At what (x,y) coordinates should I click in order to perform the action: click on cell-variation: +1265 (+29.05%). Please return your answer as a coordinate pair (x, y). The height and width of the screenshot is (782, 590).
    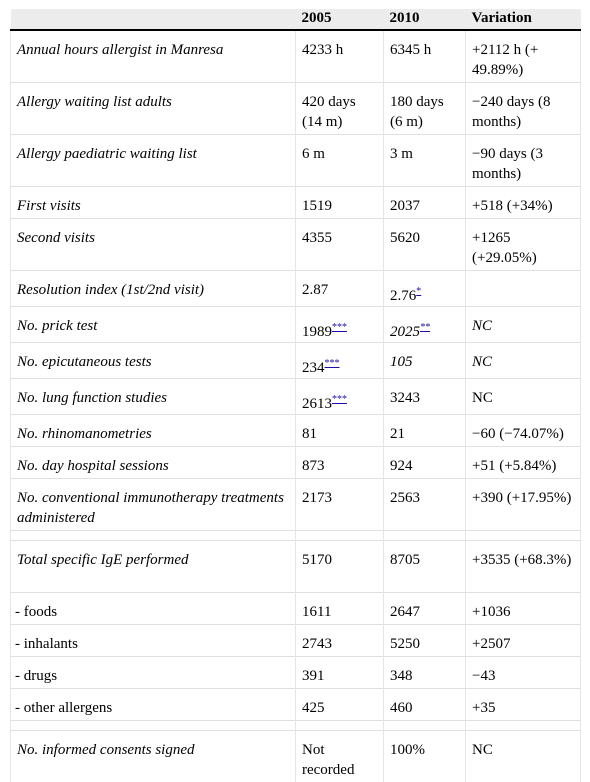
    Looking at the image, I should click on (523, 245).